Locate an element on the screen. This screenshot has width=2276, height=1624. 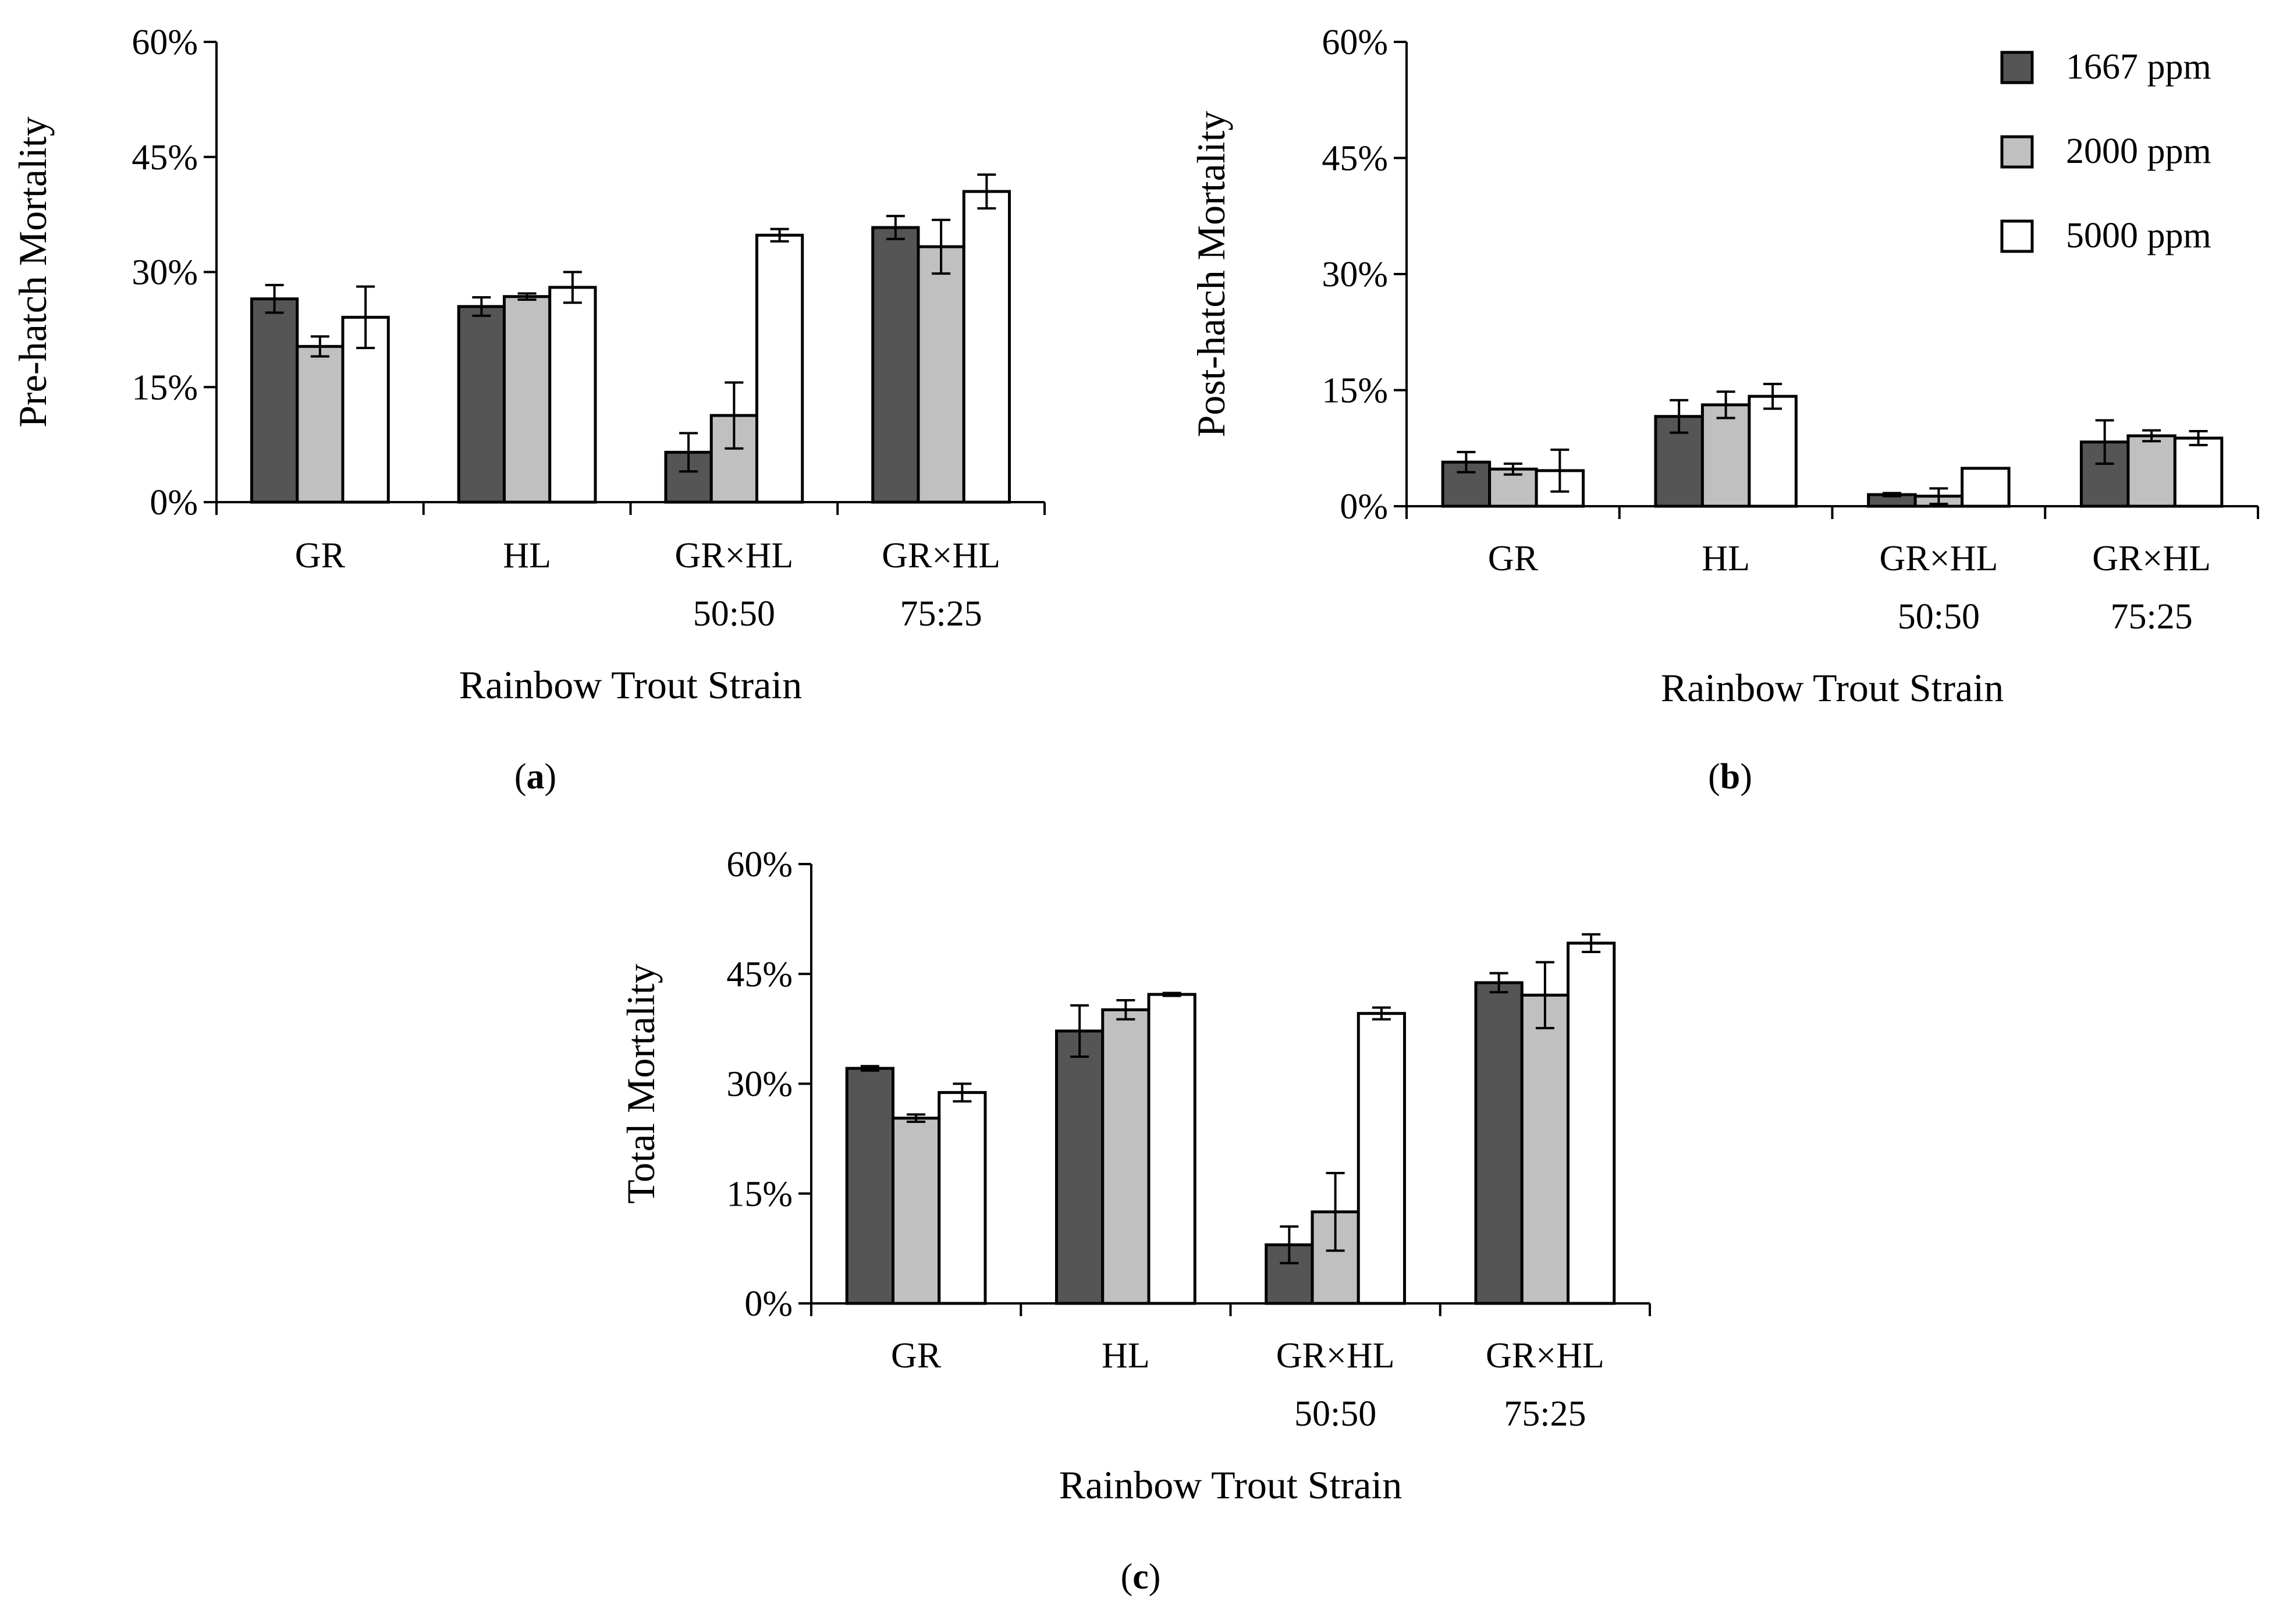
panel-label: (b) is located at coordinates (1730, 777).